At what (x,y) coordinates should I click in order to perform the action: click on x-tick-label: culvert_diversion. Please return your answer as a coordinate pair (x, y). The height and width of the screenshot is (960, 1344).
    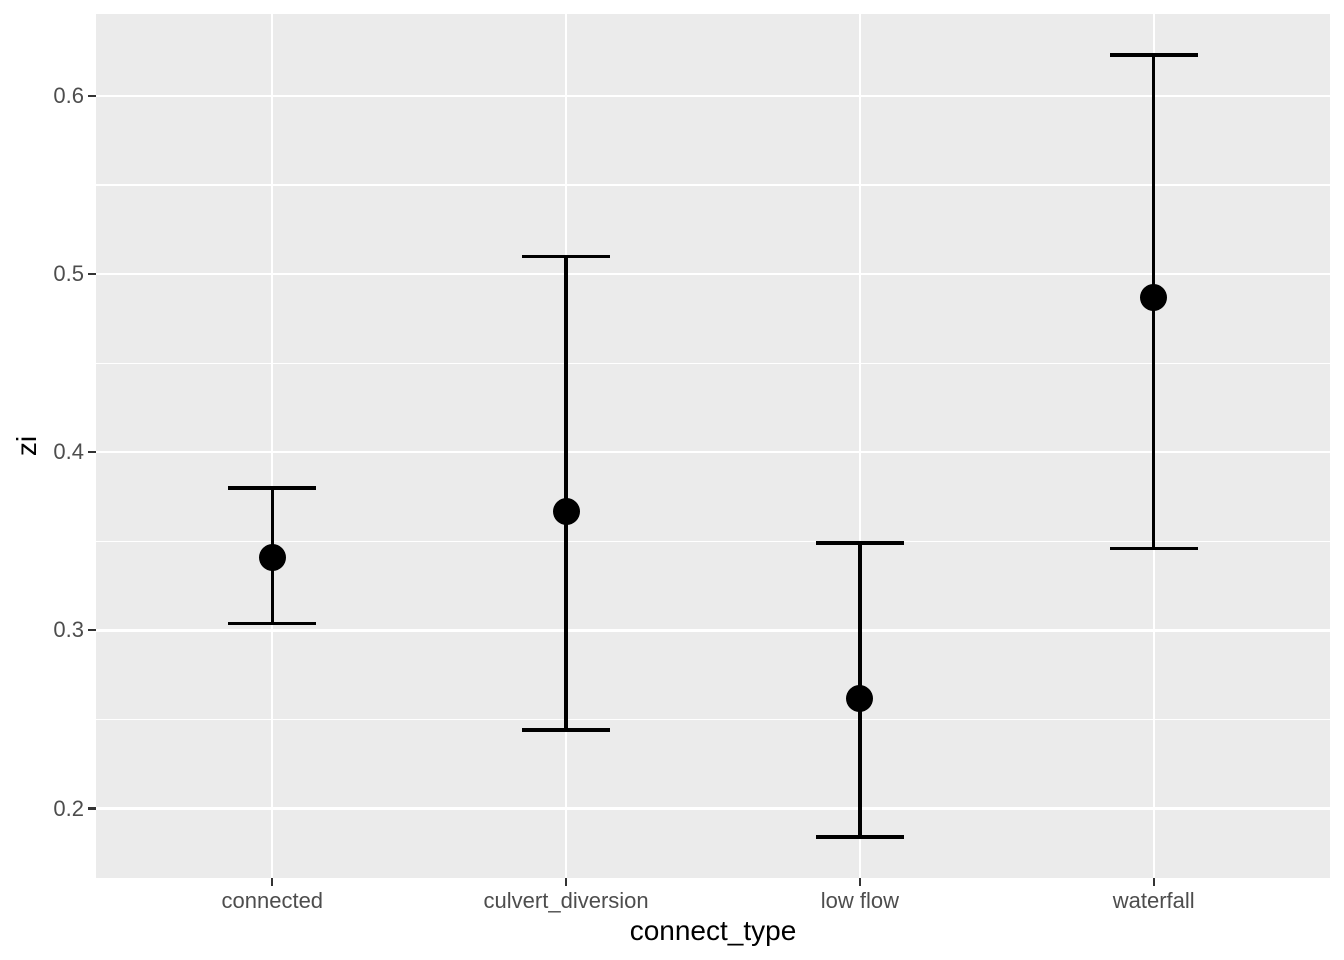
    Looking at the image, I should click on (566, 900).